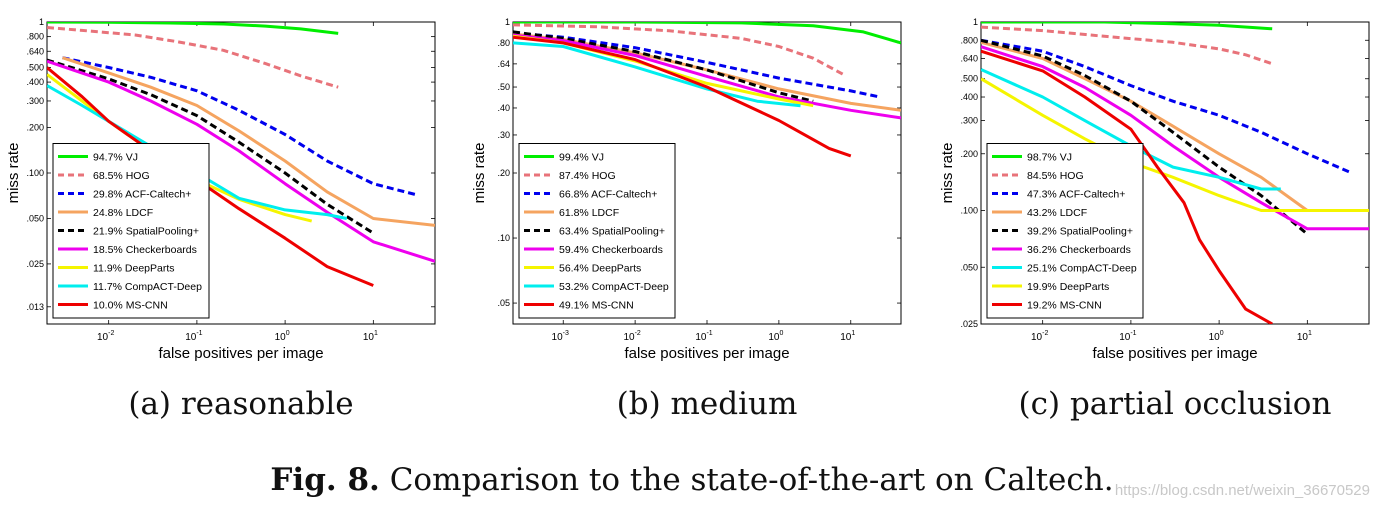  I want to click on legend-entry: 63.4% SpatialPooling+, so click(612, 232).